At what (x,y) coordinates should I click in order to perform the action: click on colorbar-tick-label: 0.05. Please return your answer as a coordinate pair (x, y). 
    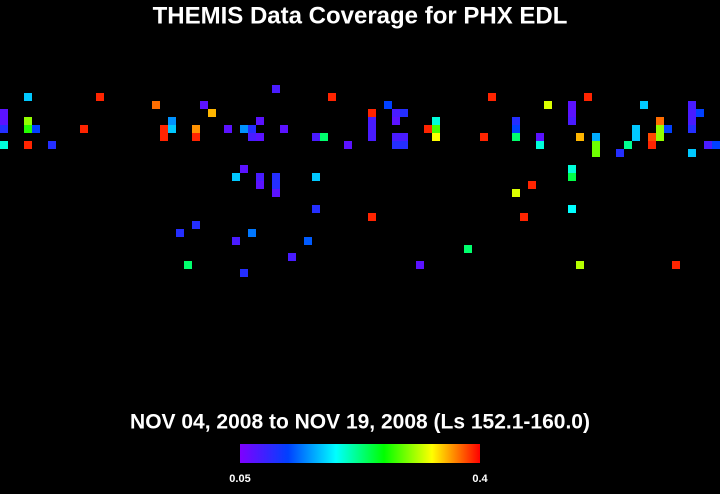
    Looking at the image, I should click on (239, 479).